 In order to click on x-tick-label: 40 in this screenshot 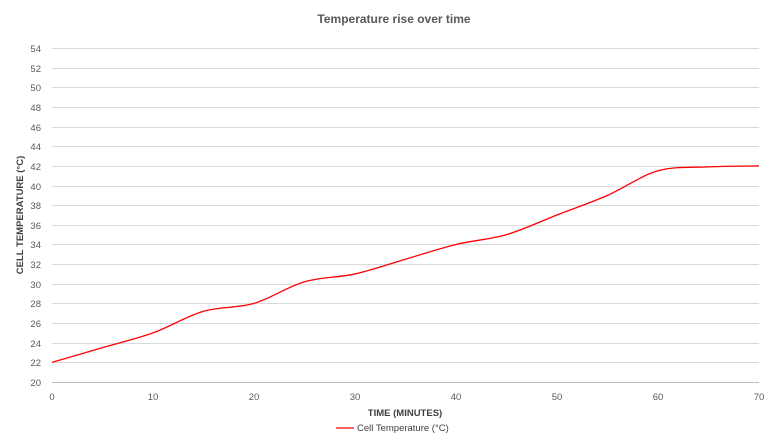, I will do `click(456, 397)`.